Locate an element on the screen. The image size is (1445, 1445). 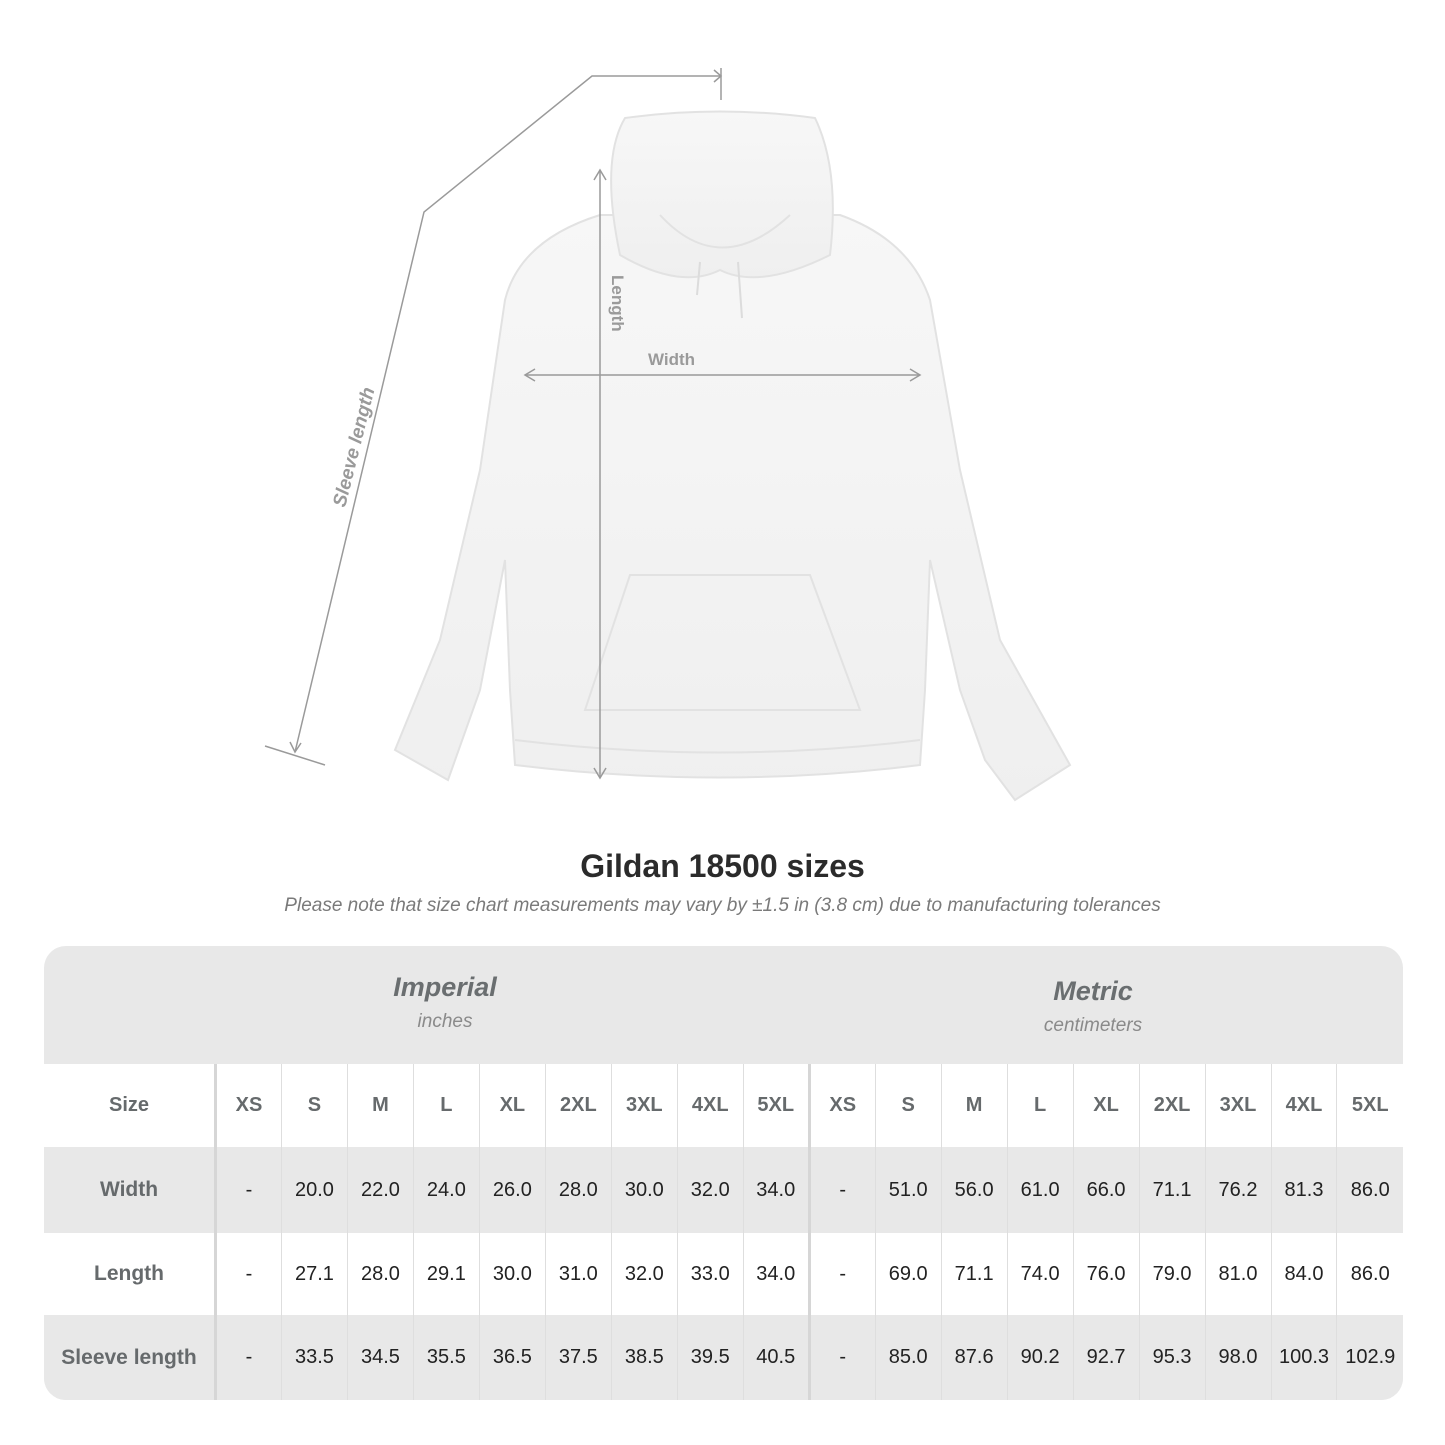
imperial-value-cell: 35.5 is located at coordinates (446, 1357).